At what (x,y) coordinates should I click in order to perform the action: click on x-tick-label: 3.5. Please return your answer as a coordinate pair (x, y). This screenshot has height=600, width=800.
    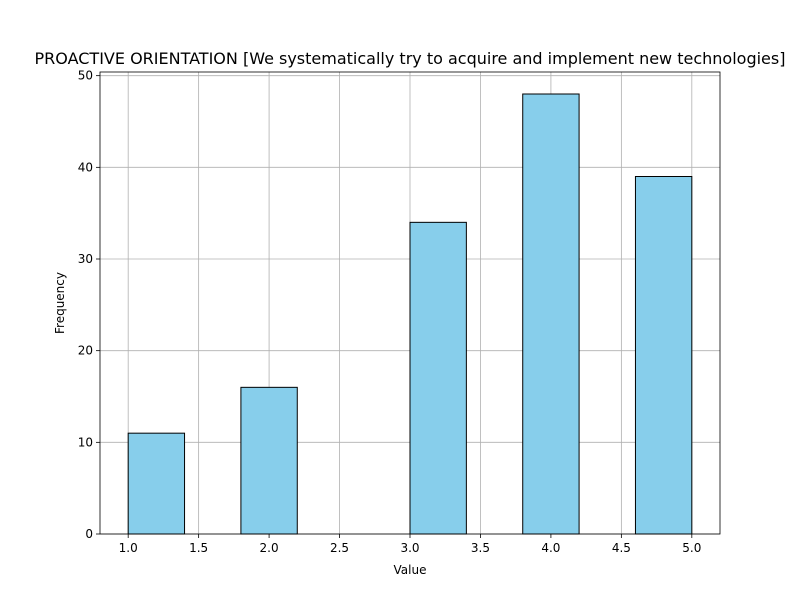
    Looking at the image, I should click on (480, 548).